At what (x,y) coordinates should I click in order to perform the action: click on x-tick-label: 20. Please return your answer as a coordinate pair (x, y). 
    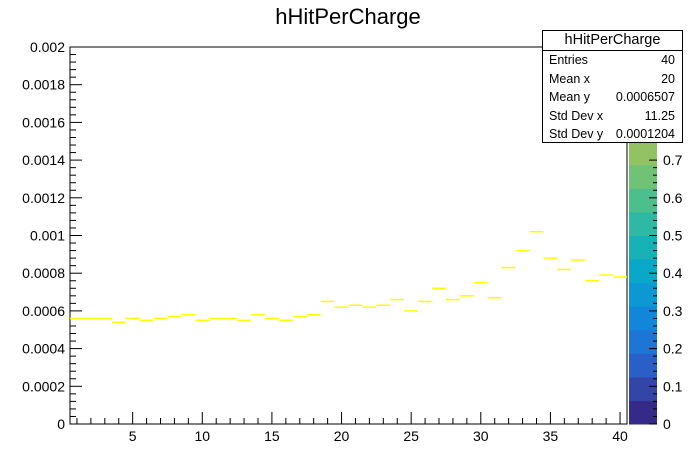
    Looking at the image, I should click on (342, 436).